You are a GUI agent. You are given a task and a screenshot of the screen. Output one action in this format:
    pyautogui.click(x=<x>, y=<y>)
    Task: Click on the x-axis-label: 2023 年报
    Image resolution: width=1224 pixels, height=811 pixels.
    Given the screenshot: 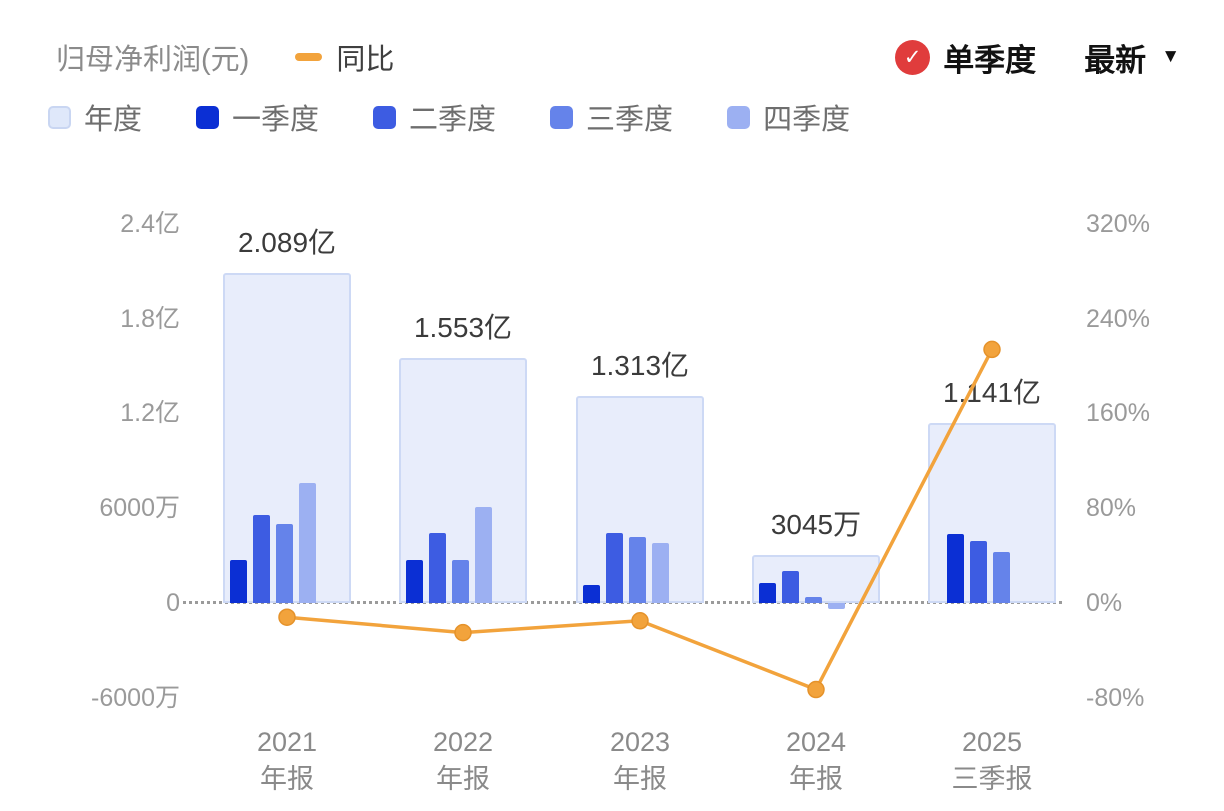 What is the action you would take?
    pyautogui.click(x=640, y=760)
    